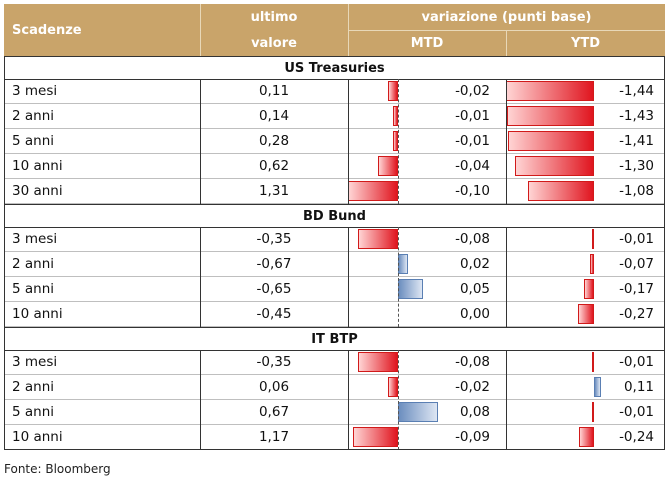 Image resolution: width=672 pixels, height=482 pixels. What do you see at coordinates (334, 141) in the screenshot?
I see `table-row: 5 anni 0,28 -0,01 -1,41` at bounding box center [334, 141].